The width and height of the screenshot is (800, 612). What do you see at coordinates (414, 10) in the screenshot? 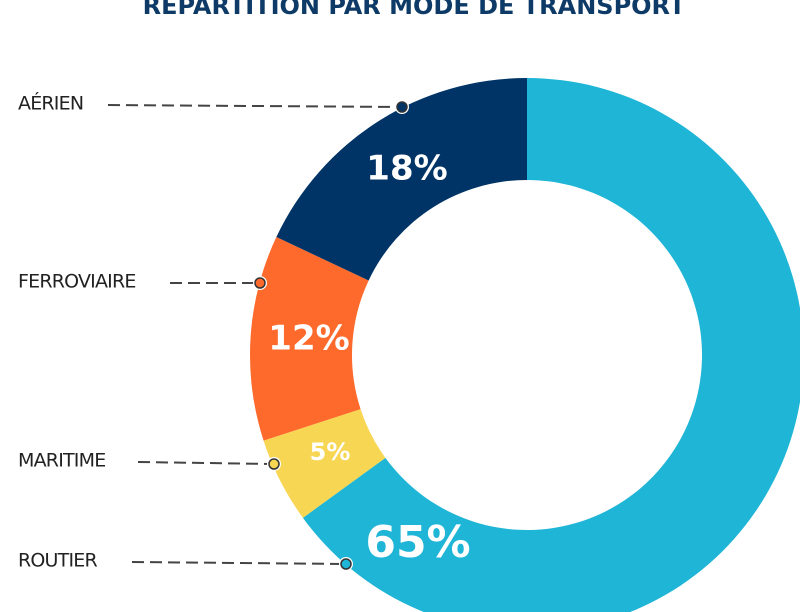
I see `chart-title: RÉPARTITION PAR MODE DE TRANSPORT` at bounding box center [414, 10].